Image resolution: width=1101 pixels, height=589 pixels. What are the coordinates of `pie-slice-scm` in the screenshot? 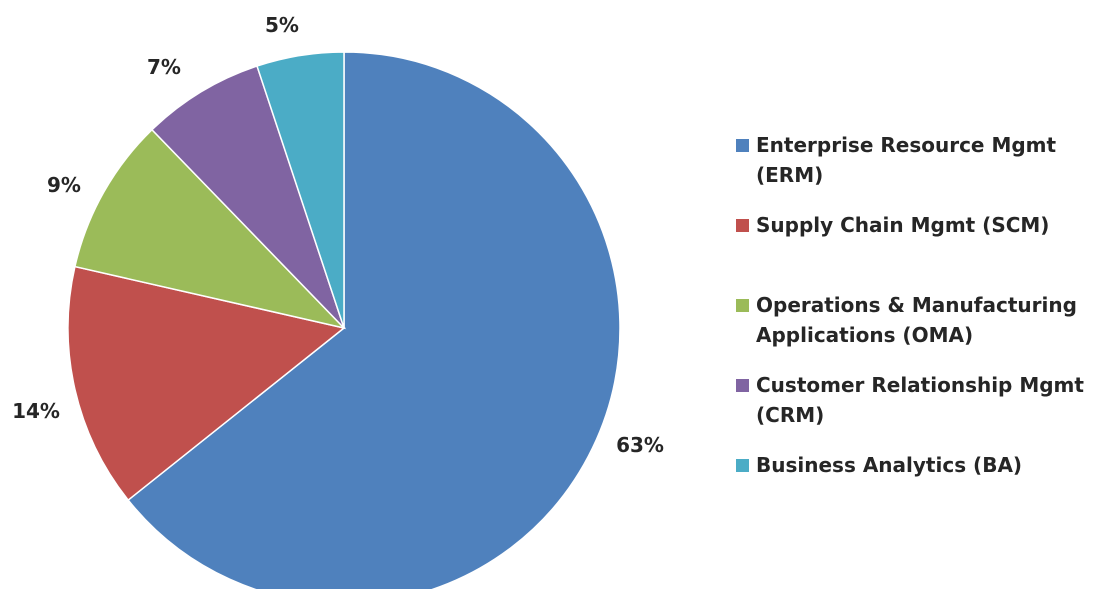 It's located at (206, 383).